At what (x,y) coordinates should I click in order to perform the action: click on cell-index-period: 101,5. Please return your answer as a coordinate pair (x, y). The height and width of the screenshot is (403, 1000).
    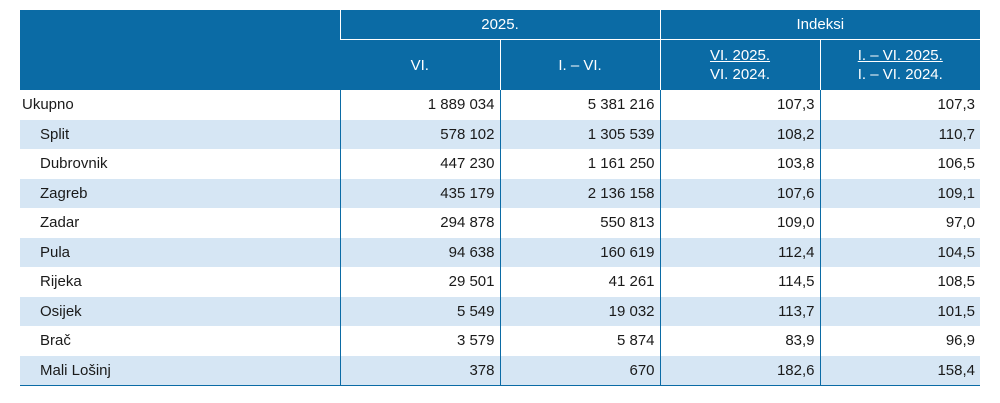
    Looking at the image, I should click on (900, 311).